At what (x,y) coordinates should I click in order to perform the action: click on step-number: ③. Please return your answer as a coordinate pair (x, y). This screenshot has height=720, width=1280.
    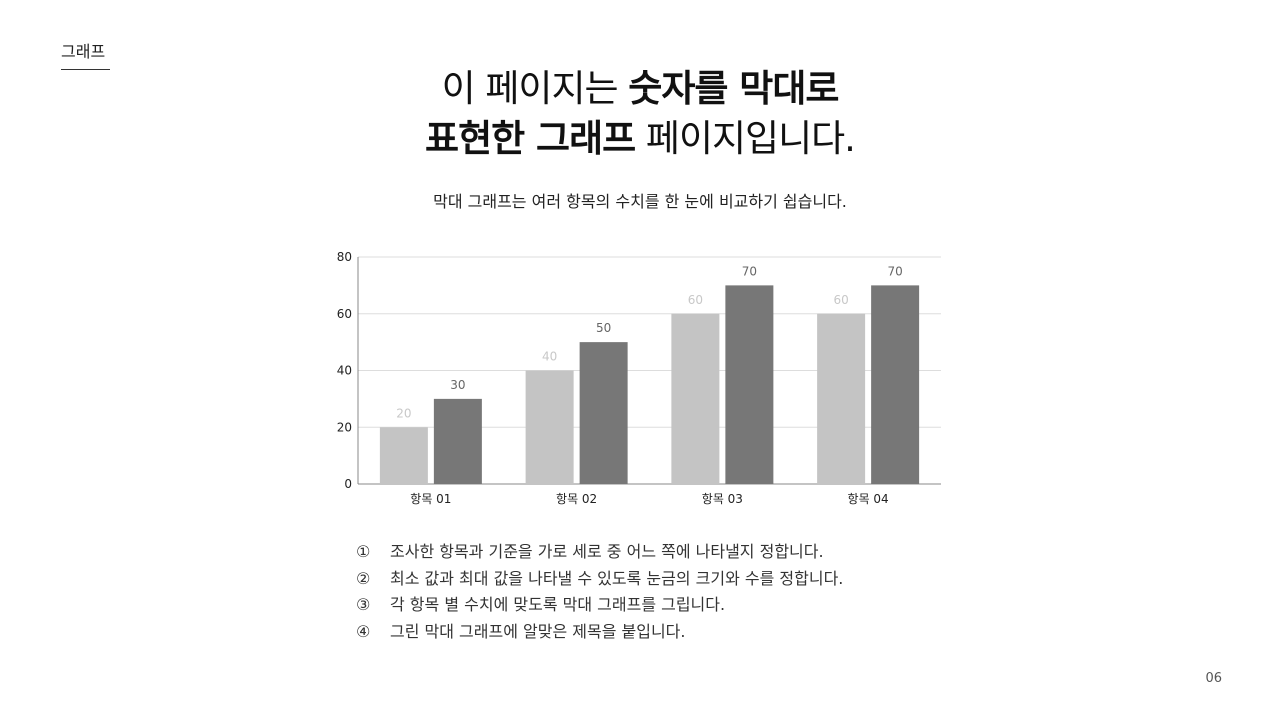
    Looking at the image, I should click on (363, 604).